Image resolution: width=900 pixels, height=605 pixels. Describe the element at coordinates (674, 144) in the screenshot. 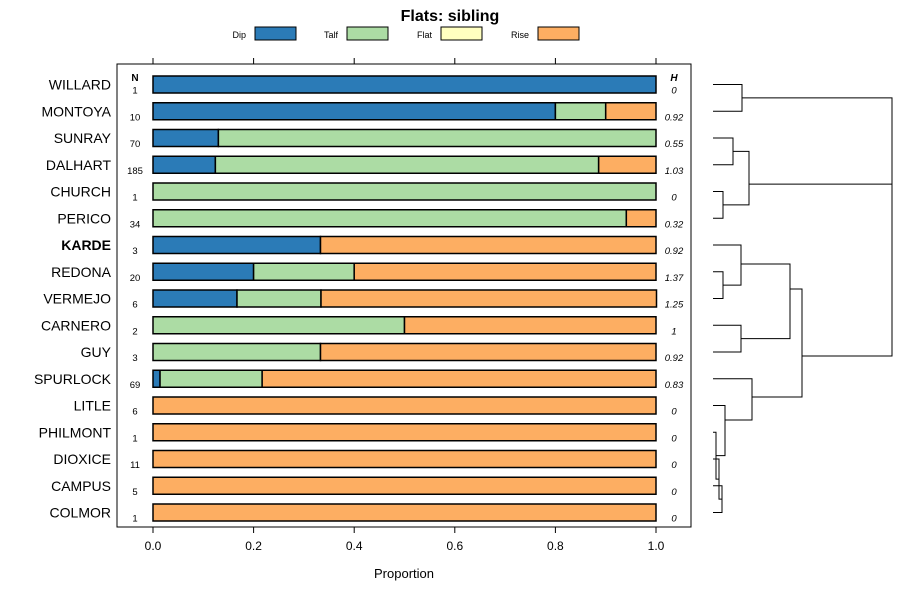

I see `row-entropy-sunray: 0.55` at that location.